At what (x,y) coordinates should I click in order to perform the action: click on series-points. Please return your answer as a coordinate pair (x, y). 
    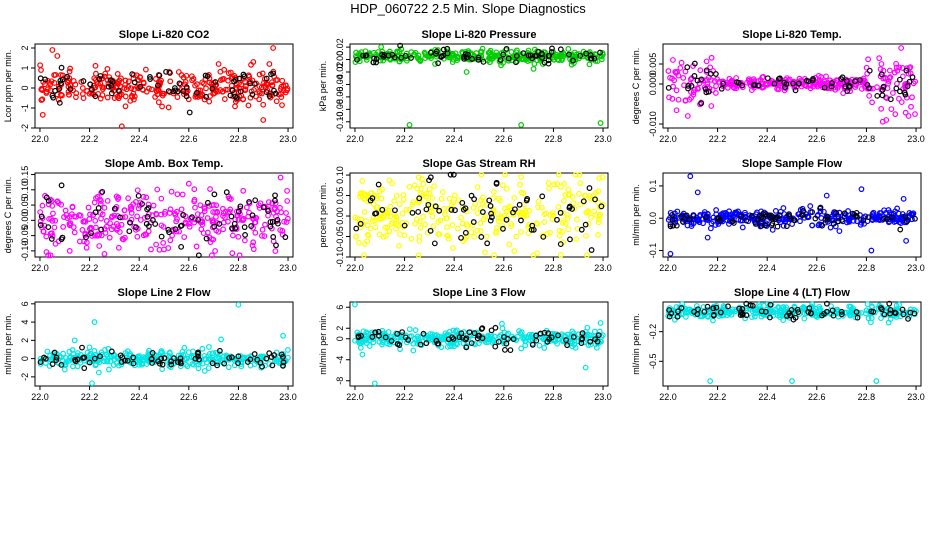
    Looking at the image, I should click on (791, 215).